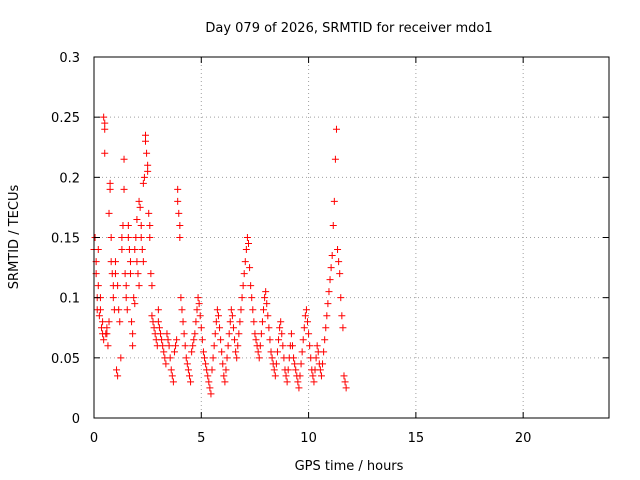 Image resolution: width=640 pixels, height=480 pixels. Describe the element at coordinates (201, 438) in the screenshot. I see `x-tick-label: 5` at that location.